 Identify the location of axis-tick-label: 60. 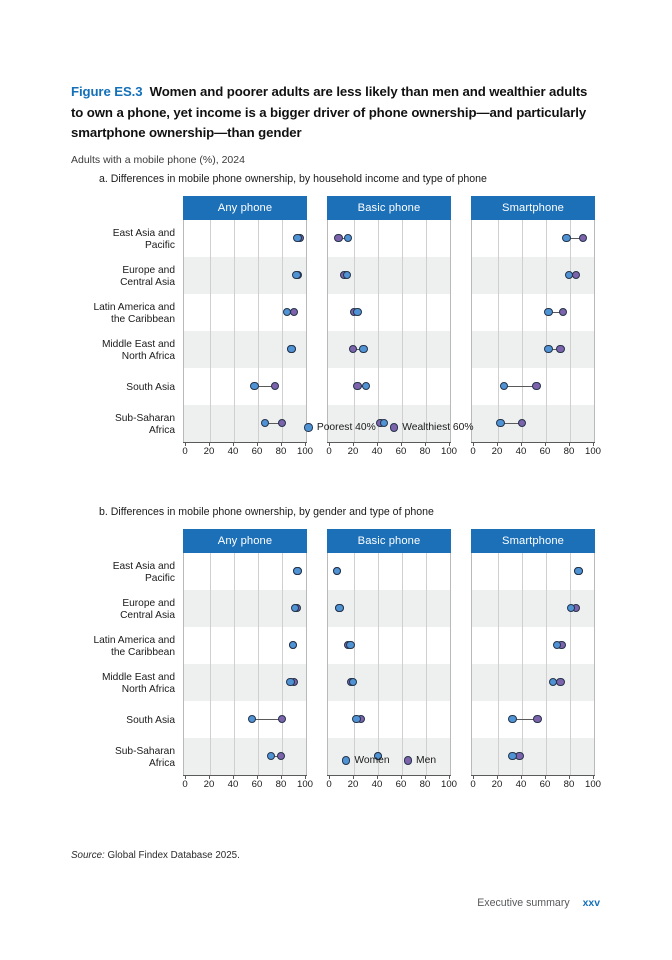
(401, 451).